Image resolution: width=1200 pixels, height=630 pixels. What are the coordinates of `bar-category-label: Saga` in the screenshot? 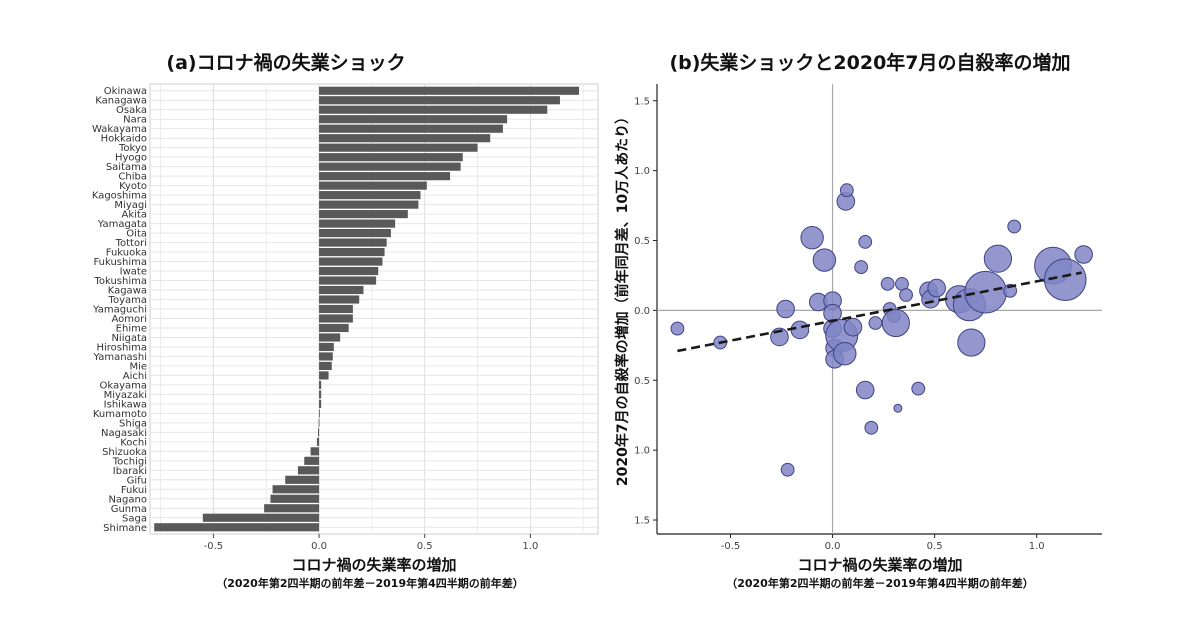 It's located at (134, 518).